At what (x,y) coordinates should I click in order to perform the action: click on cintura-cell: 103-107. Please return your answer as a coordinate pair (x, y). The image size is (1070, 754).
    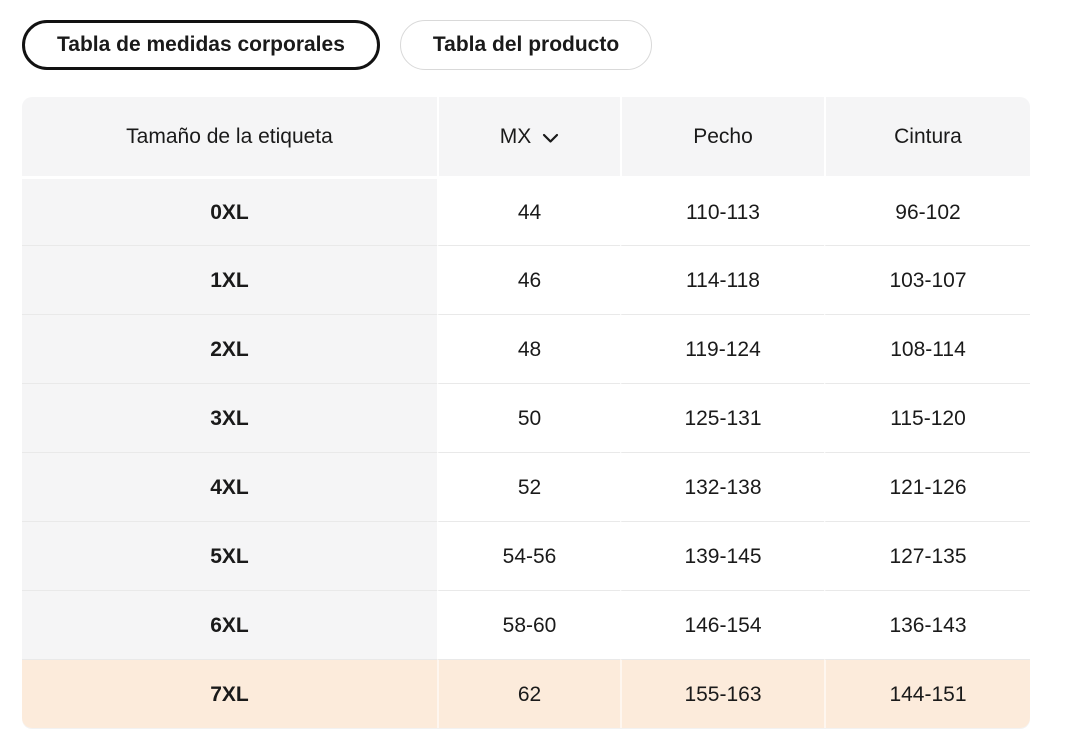
    Looking at the image, I should click on (927, 279).